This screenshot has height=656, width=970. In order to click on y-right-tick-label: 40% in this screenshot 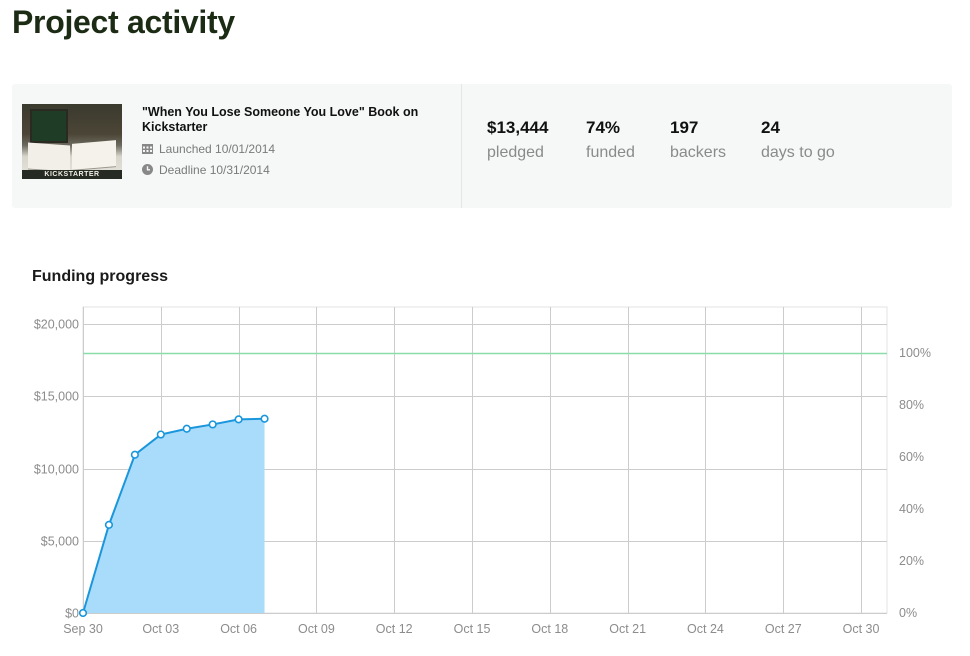, I will do `click(911, 509)`.